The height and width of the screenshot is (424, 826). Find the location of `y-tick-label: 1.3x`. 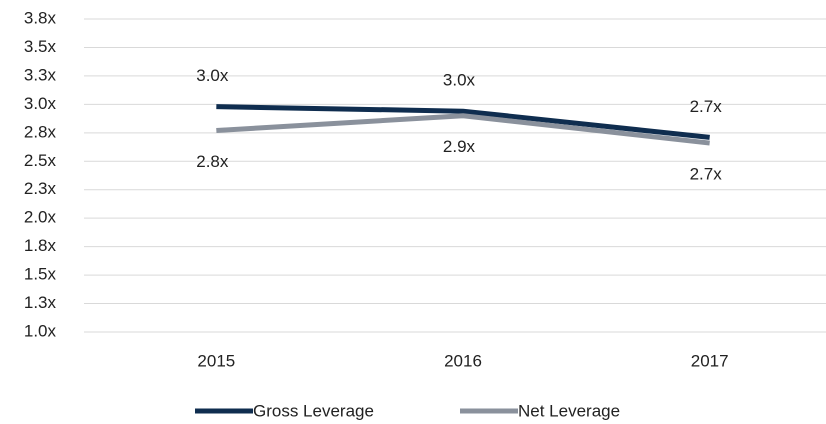

y-tick-label: 1.3x is located at coordinates (40, 302).